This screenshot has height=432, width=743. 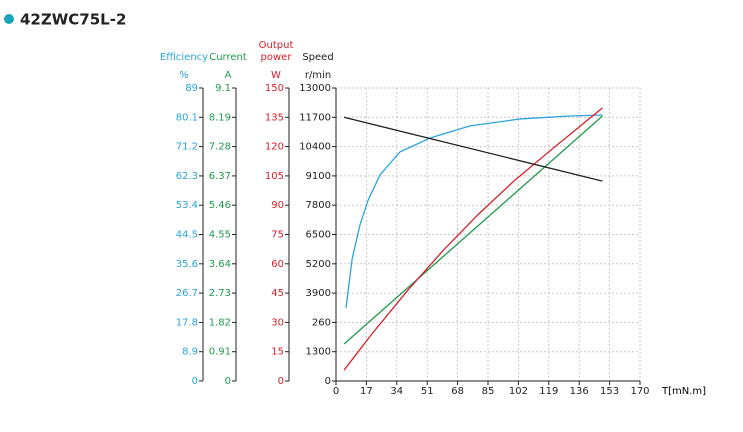 I want to click on y-tick-label: 3900, so click(x=318, y=293).